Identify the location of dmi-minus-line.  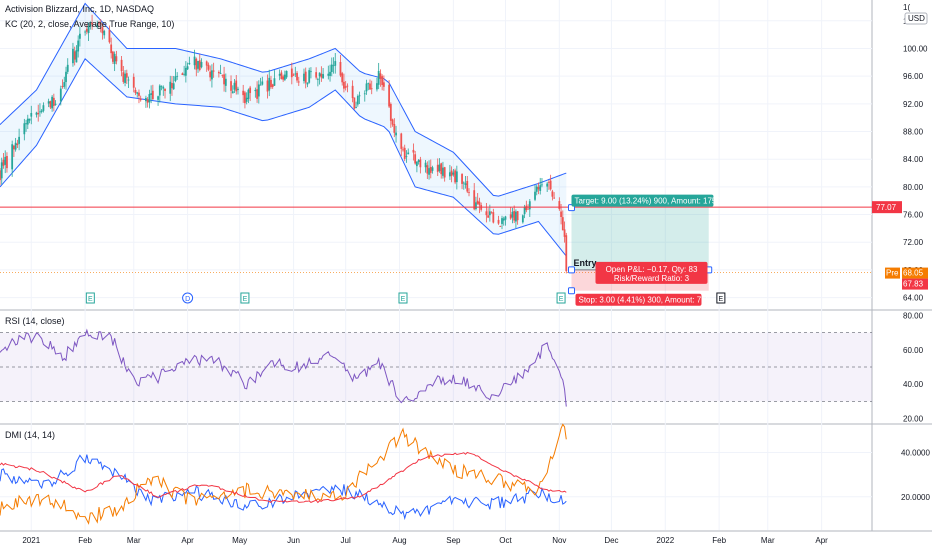
(283, 474).